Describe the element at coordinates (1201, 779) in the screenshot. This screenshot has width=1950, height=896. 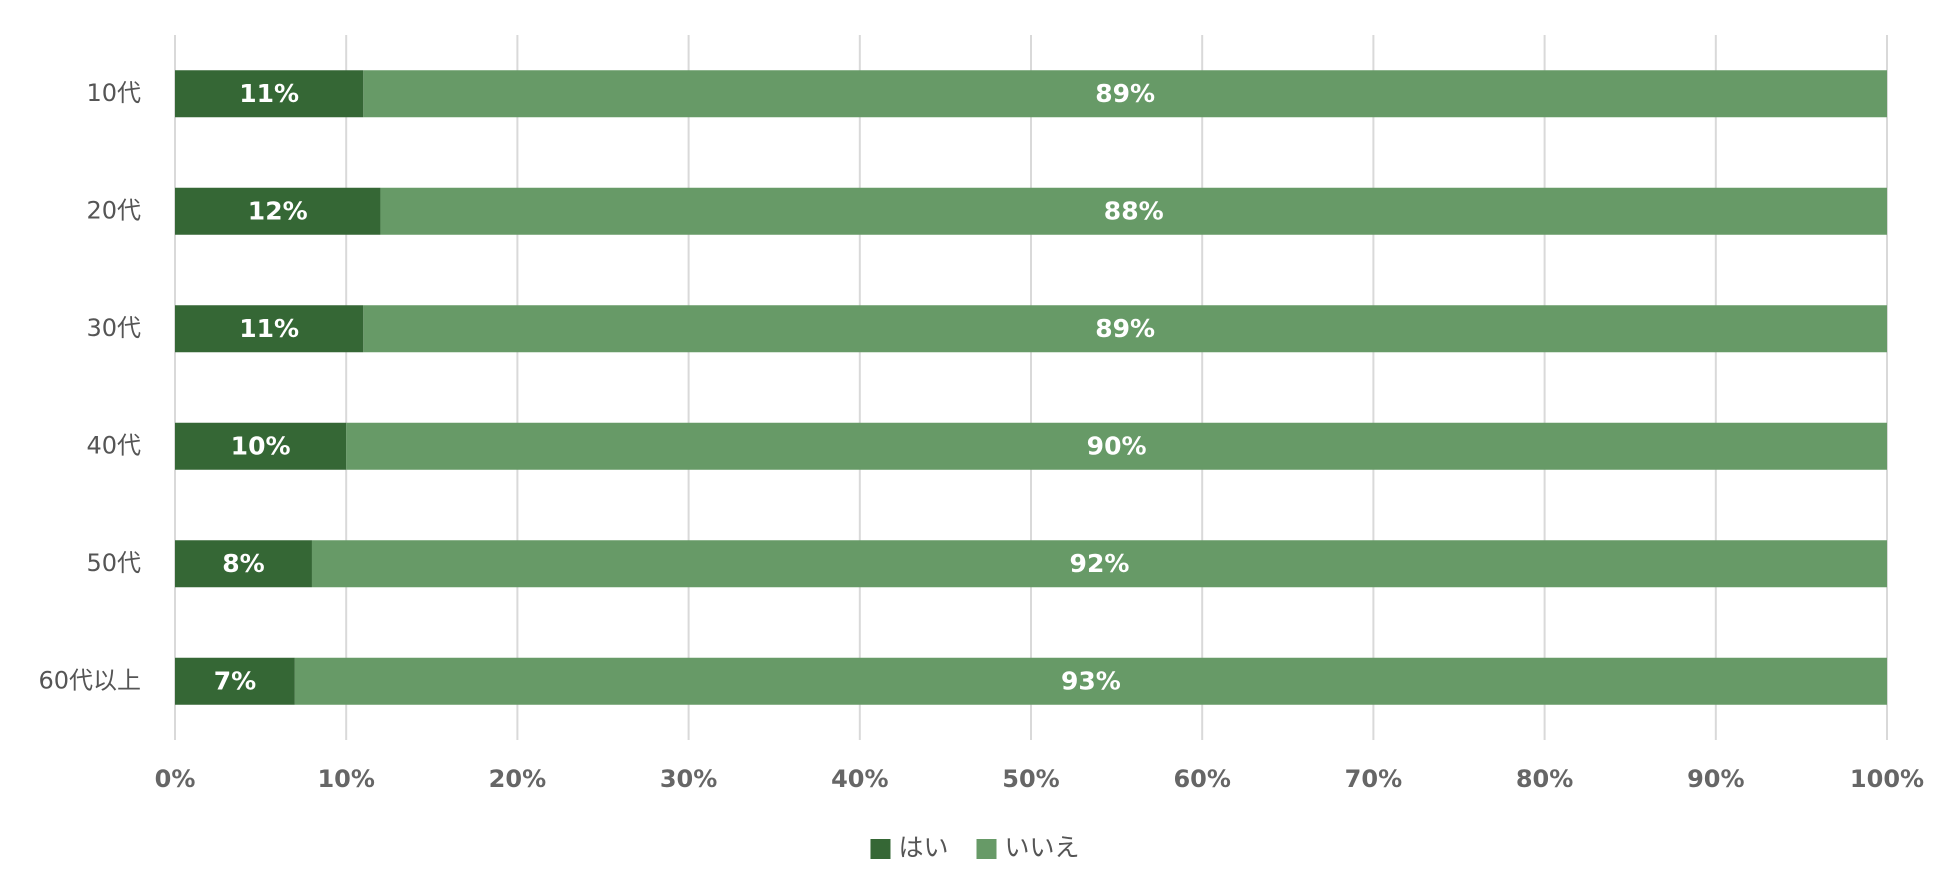
I see `x-tick-label: 60%` at that location.